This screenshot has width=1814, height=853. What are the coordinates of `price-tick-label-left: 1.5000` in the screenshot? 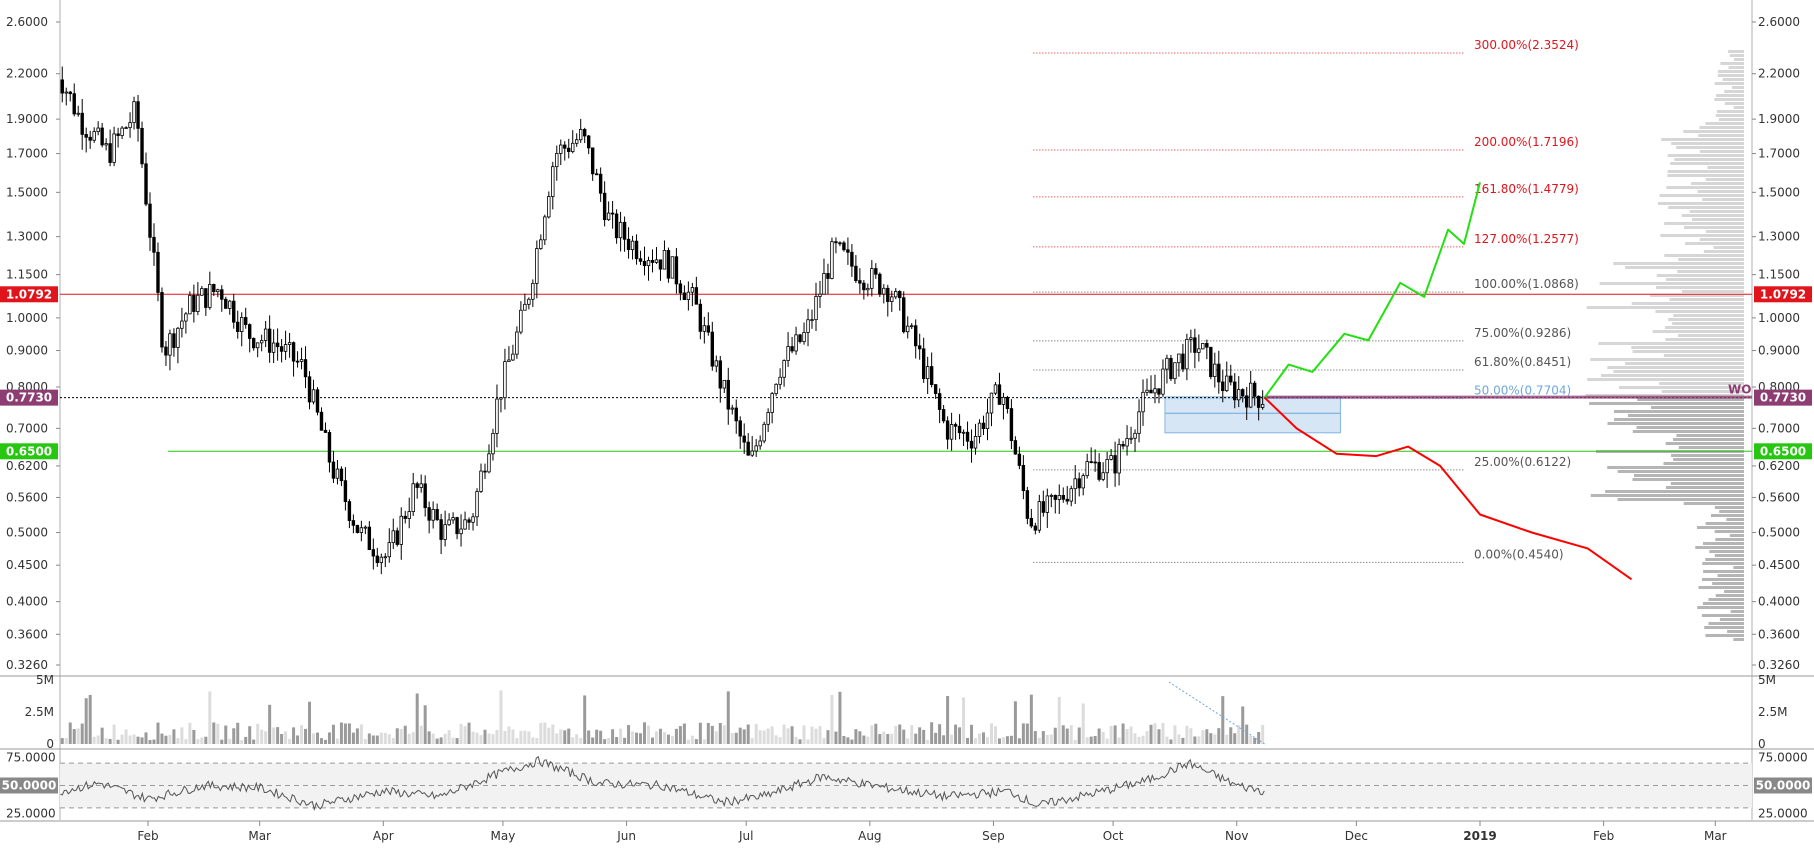 It's located at (27, 192).